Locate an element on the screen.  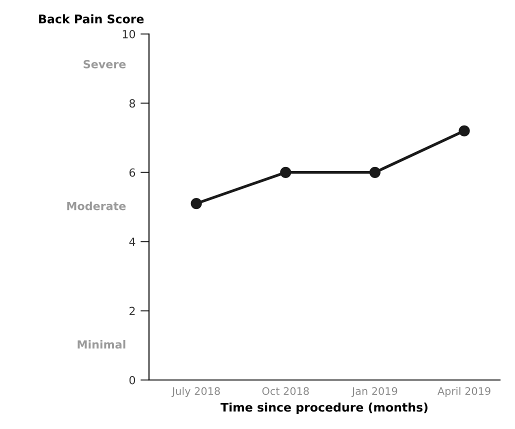
y-tick-label: 4 is located at coordinates (132, 242).